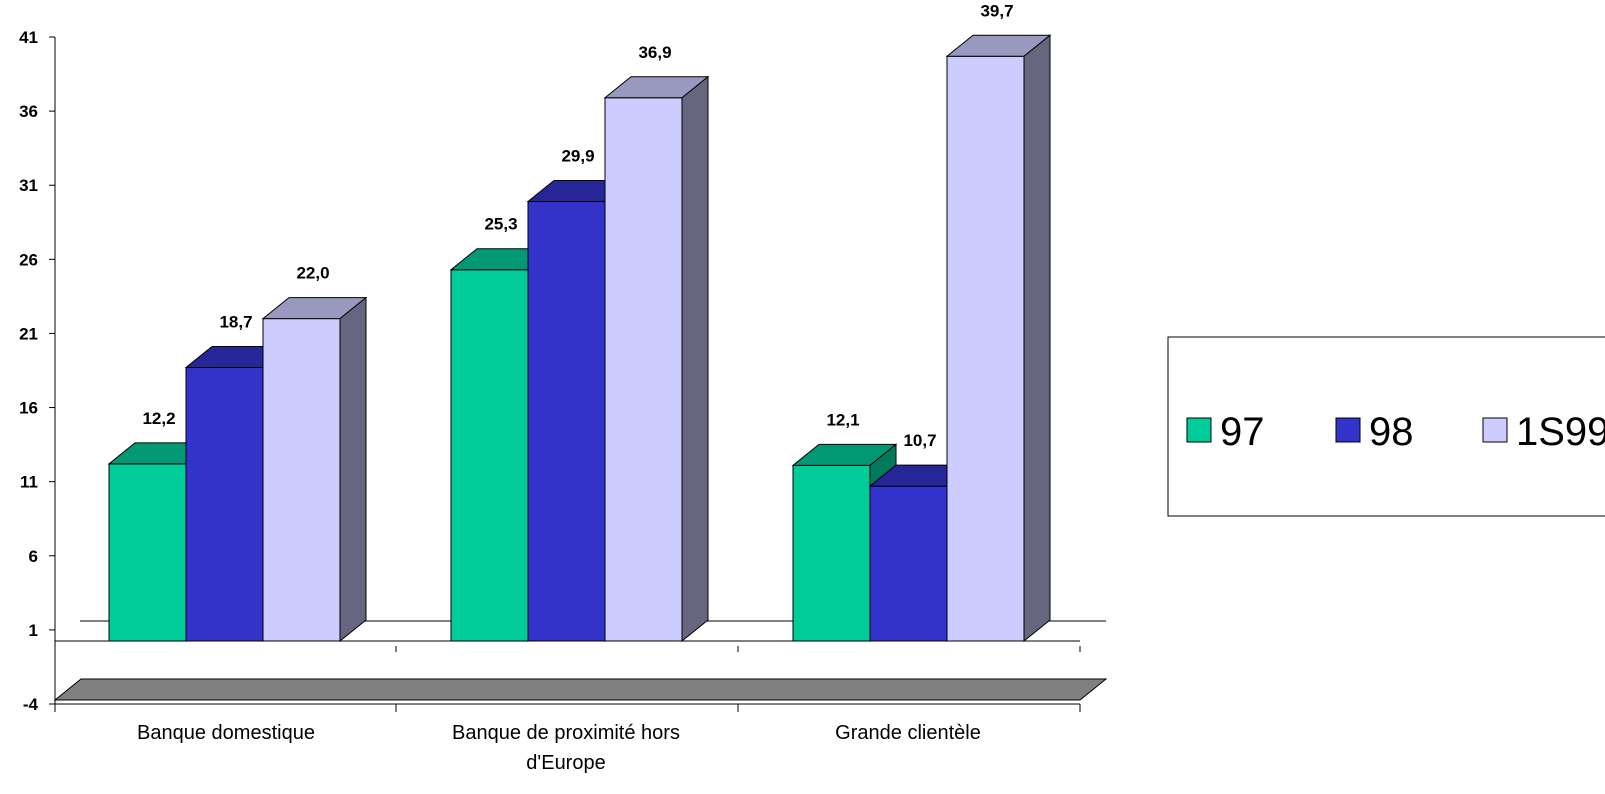 The height and width of the screenshot is (794, 1605). I want to click on y-tick-label: 31, so click(28, 185).